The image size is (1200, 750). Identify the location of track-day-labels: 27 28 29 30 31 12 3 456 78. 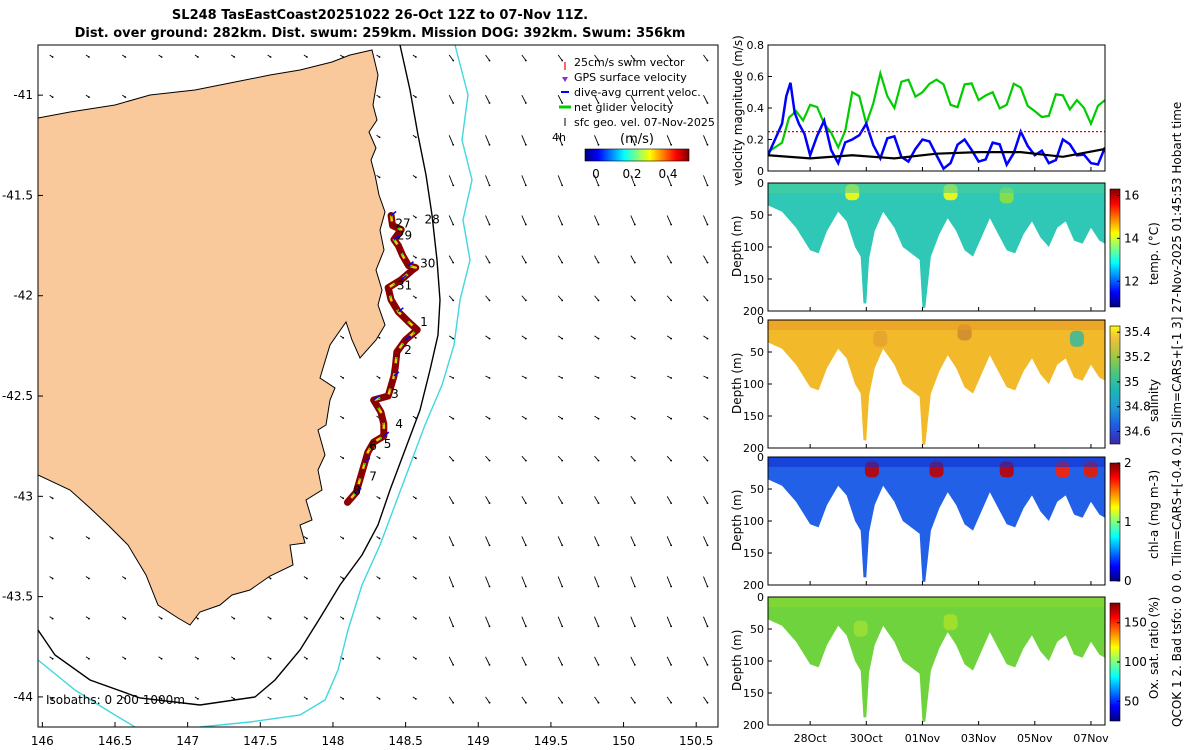
(396, 355).